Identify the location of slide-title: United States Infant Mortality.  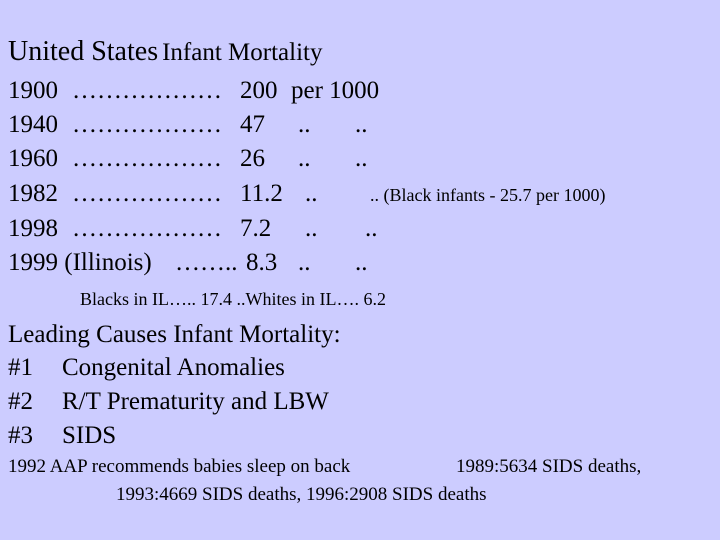
(165, 52).